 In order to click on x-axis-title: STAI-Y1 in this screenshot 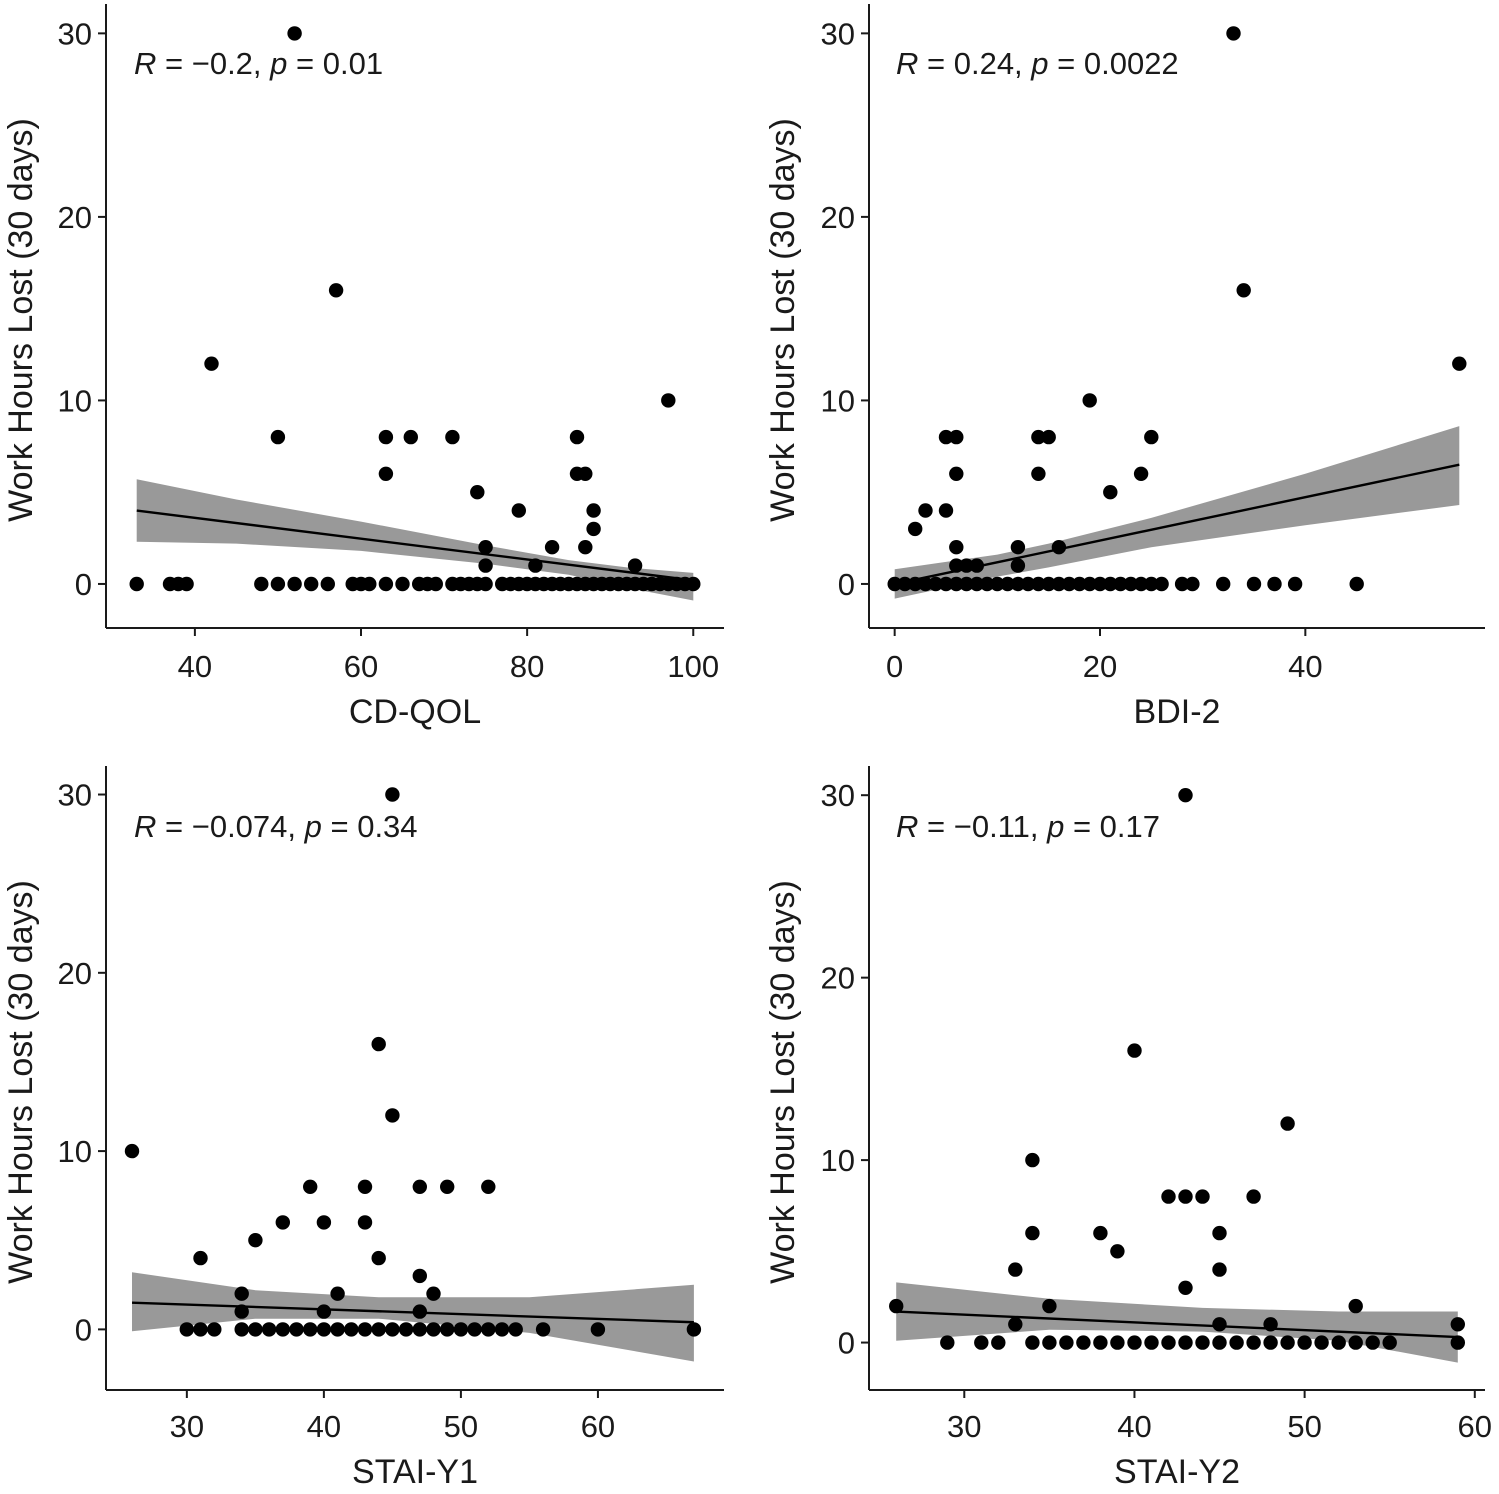, I will do `click(415, 1471)`.